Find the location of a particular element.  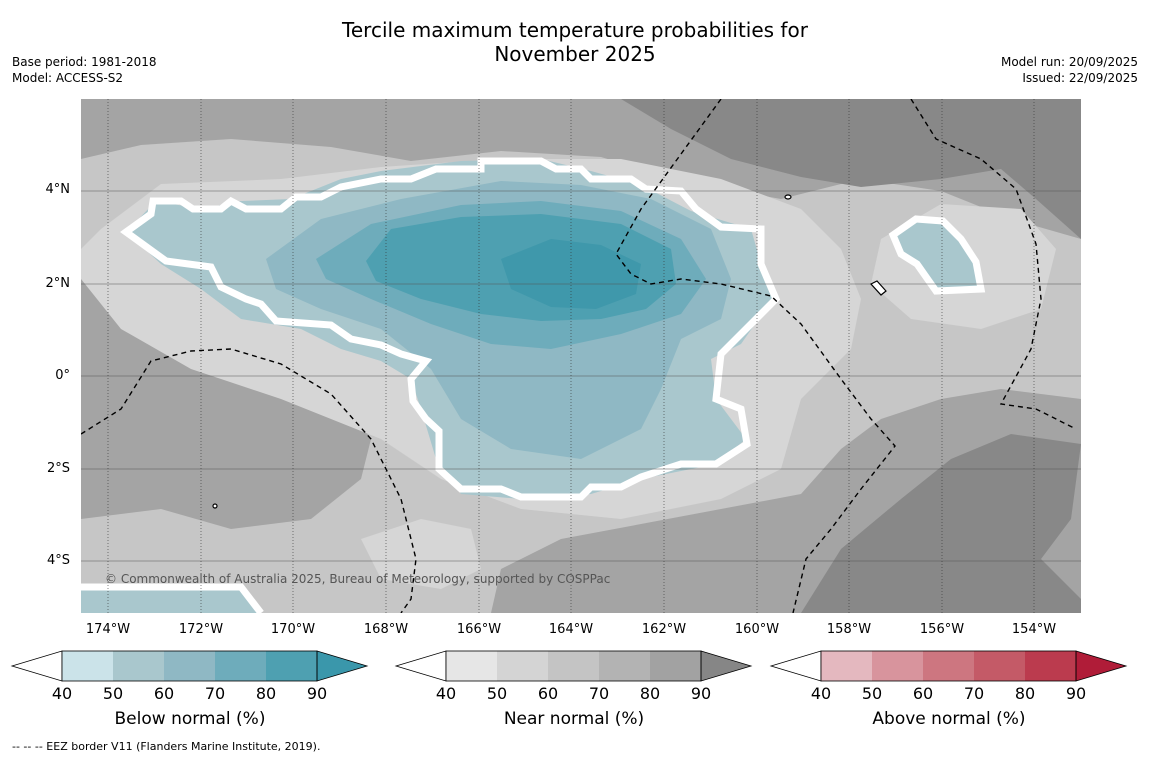

lon-label-172w: 172°W is located at coordinates (201, 629).